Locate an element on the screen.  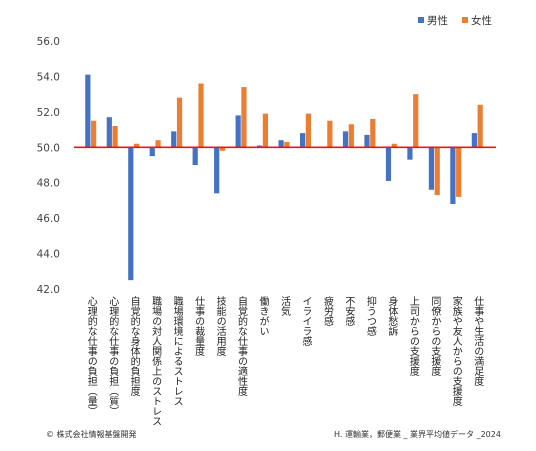
category-label: 家族や友人からの支援度 is located at coordinates (456, 351).